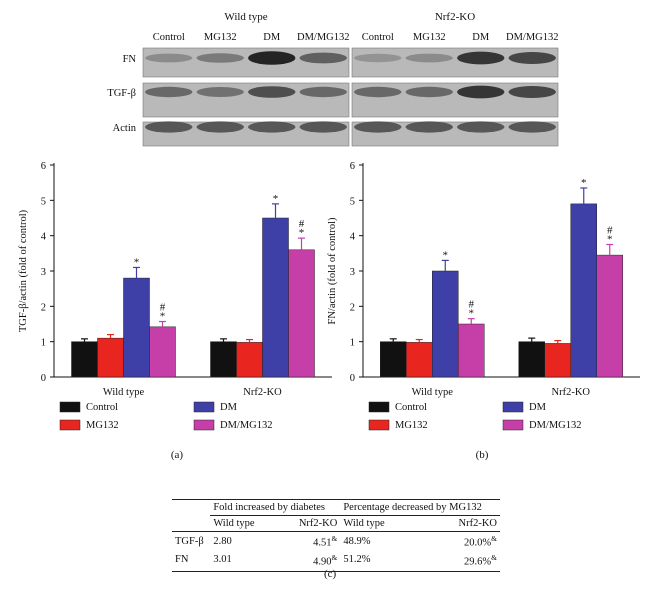 The image size is (660, 605). What do you see at coordinates (352, 378) in the screenshot?
I see `y-tick-label: 0` at bounding box center [352, 378].